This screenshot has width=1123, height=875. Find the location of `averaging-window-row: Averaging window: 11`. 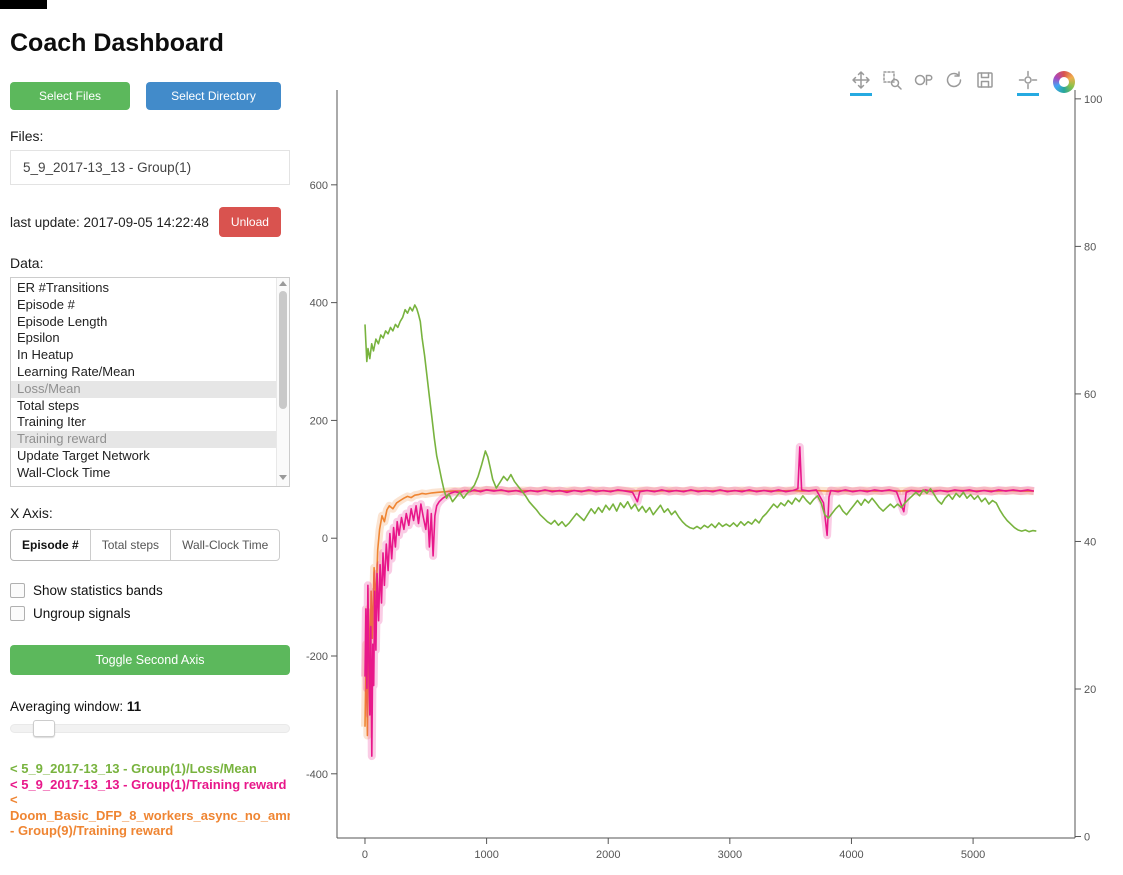

averaging-window-row: Averaging window: 11 is located at coordinates (150, 706).